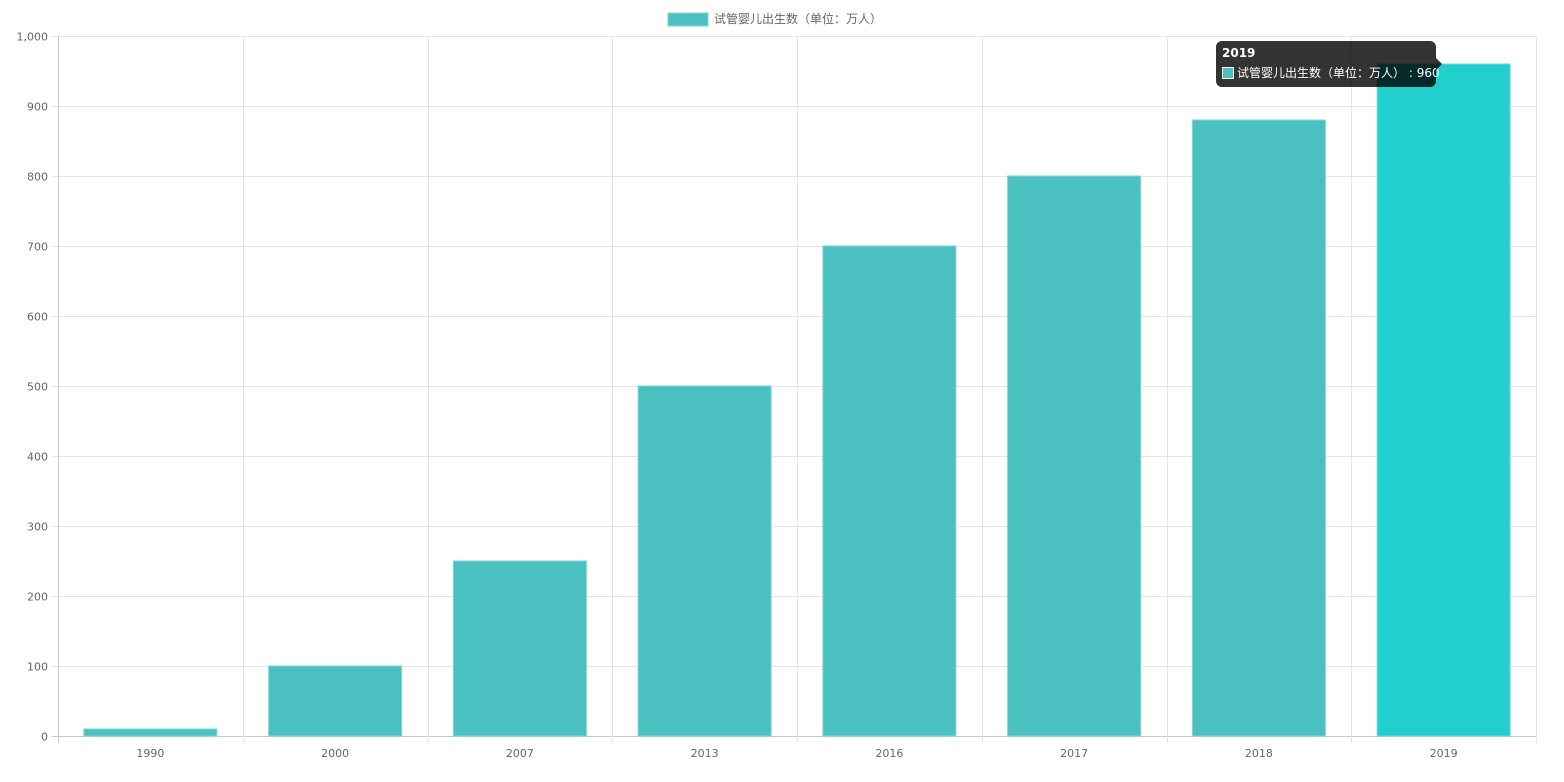 The height and width of the screenshot is (782, 1564). I want to click on bar-2019, so click(1443, 400).